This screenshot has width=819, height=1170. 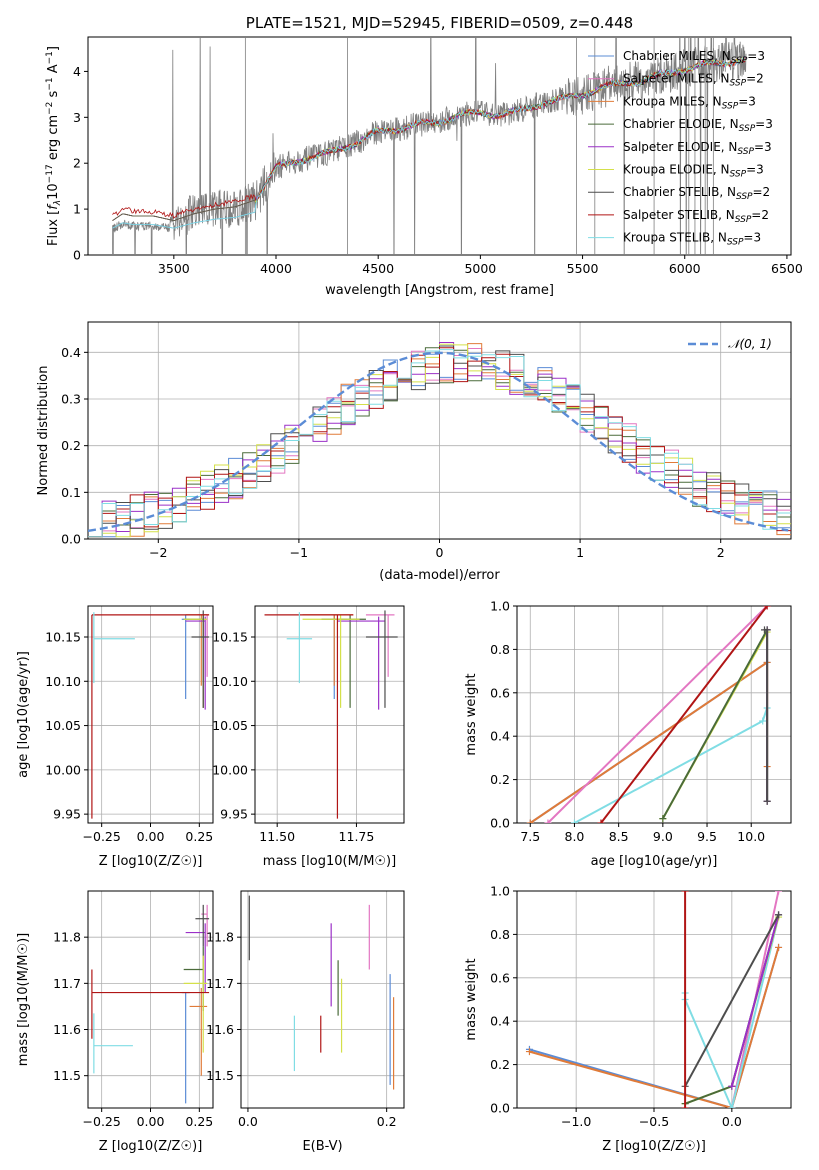 What do you see at coordinates (54, 146) in the screenshot?
I see `y-axis-label: Flux [fλ10−17 erg cm−2 s−1 A−1]` at bounding box center [54, 146].